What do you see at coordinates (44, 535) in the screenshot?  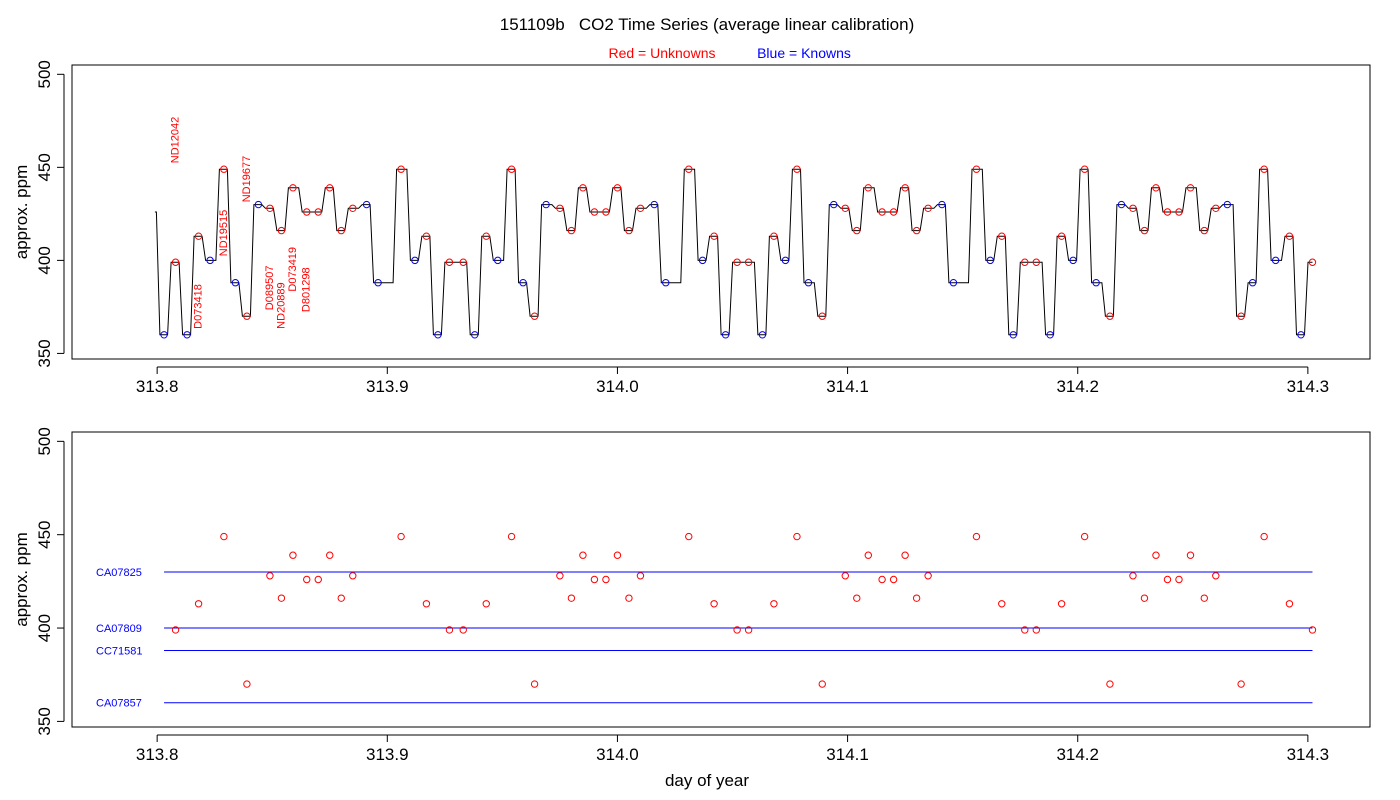 I see `y-tick-label: 450` at bounding box center [44, 535].